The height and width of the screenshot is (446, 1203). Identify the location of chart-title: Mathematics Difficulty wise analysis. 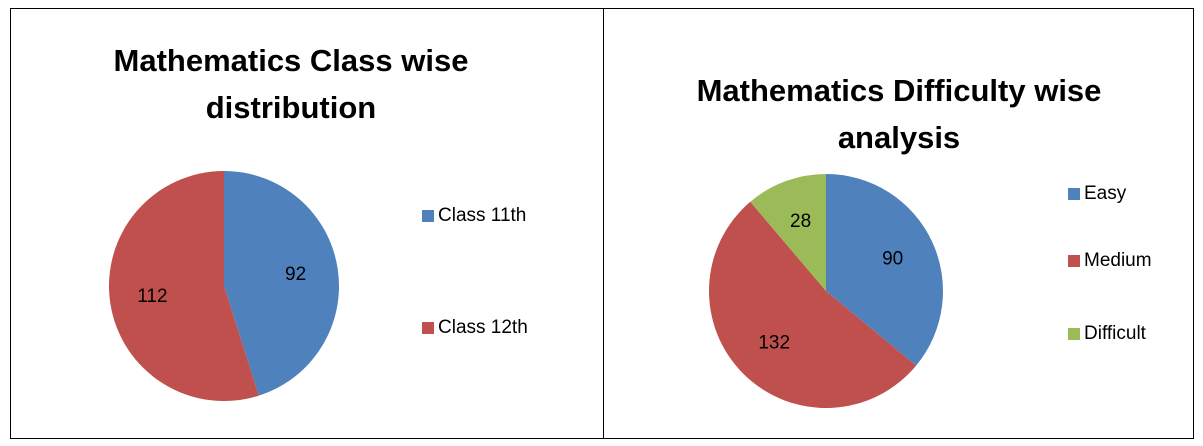
(899, 114).